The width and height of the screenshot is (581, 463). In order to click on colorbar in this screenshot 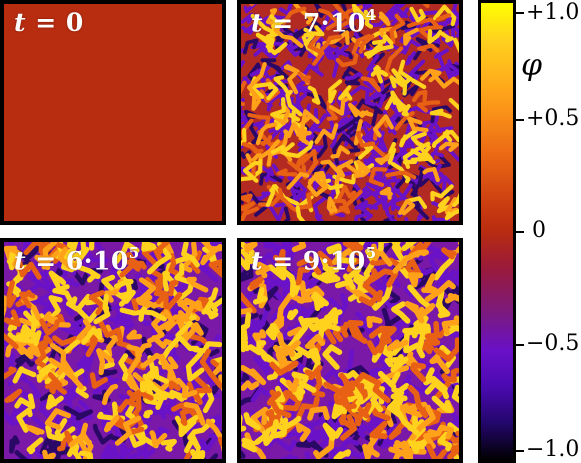, I will do `click(497, 231)`.